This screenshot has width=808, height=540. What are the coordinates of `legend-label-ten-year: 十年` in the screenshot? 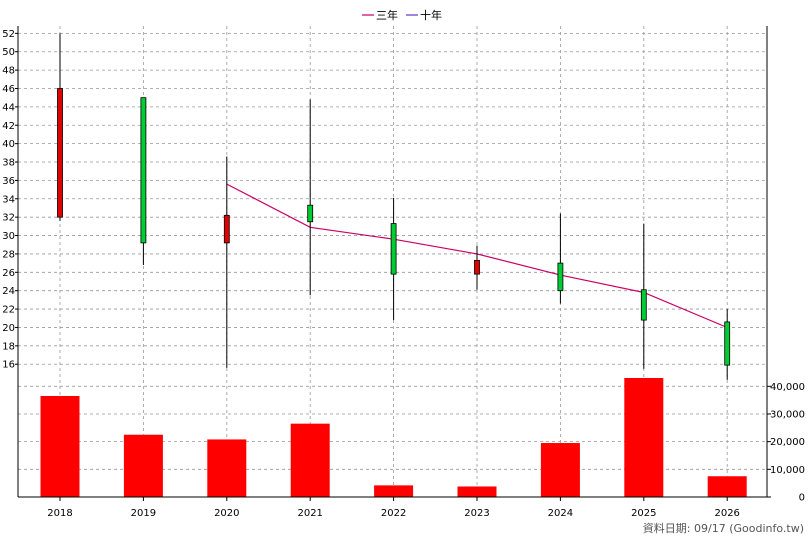 It's located at (431, 15).